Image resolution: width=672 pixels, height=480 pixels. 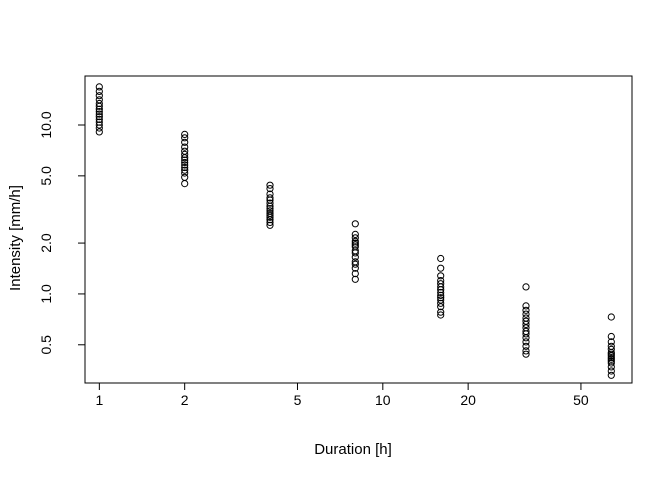 I want to click on x-tick-label: 1, so click(x=99, y=400).